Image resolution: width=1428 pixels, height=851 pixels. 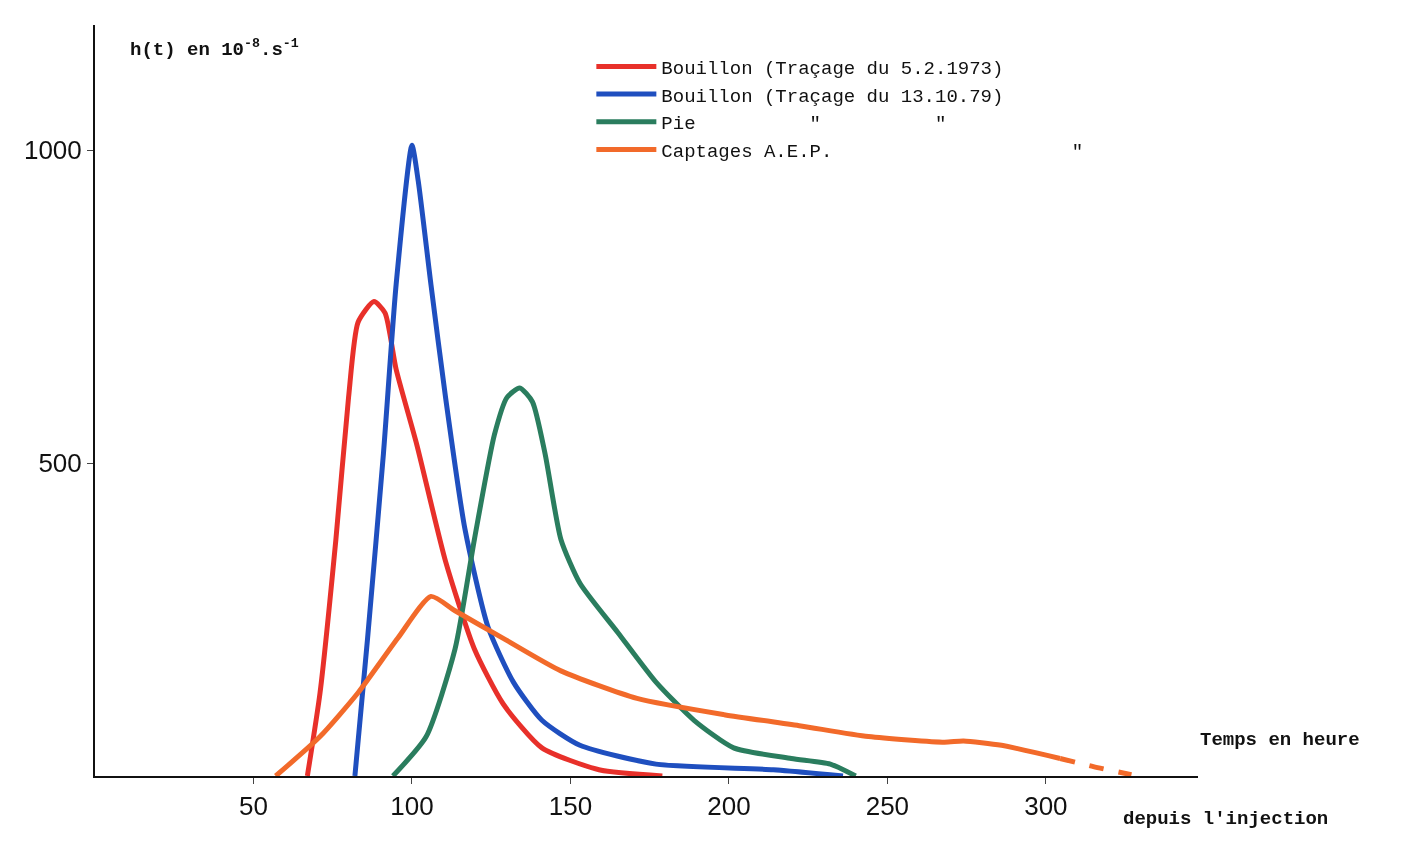 What do you see at coordinates (253, 806) in the screenshot?
I see `x-tick-label: 50` at bounding box center [253, 806].